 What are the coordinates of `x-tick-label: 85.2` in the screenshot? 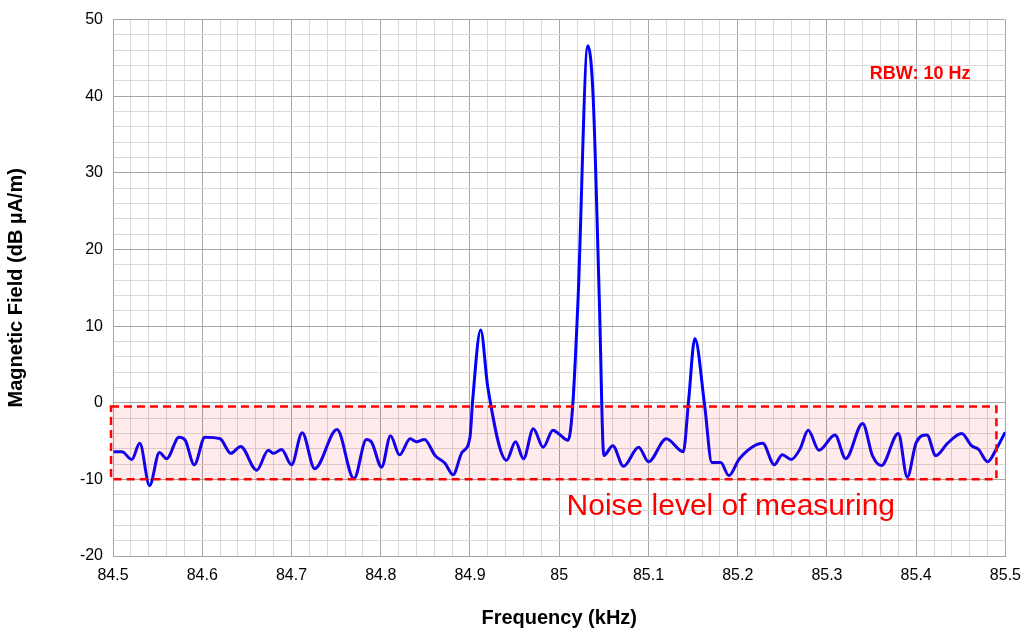 It's located at (738, 575).